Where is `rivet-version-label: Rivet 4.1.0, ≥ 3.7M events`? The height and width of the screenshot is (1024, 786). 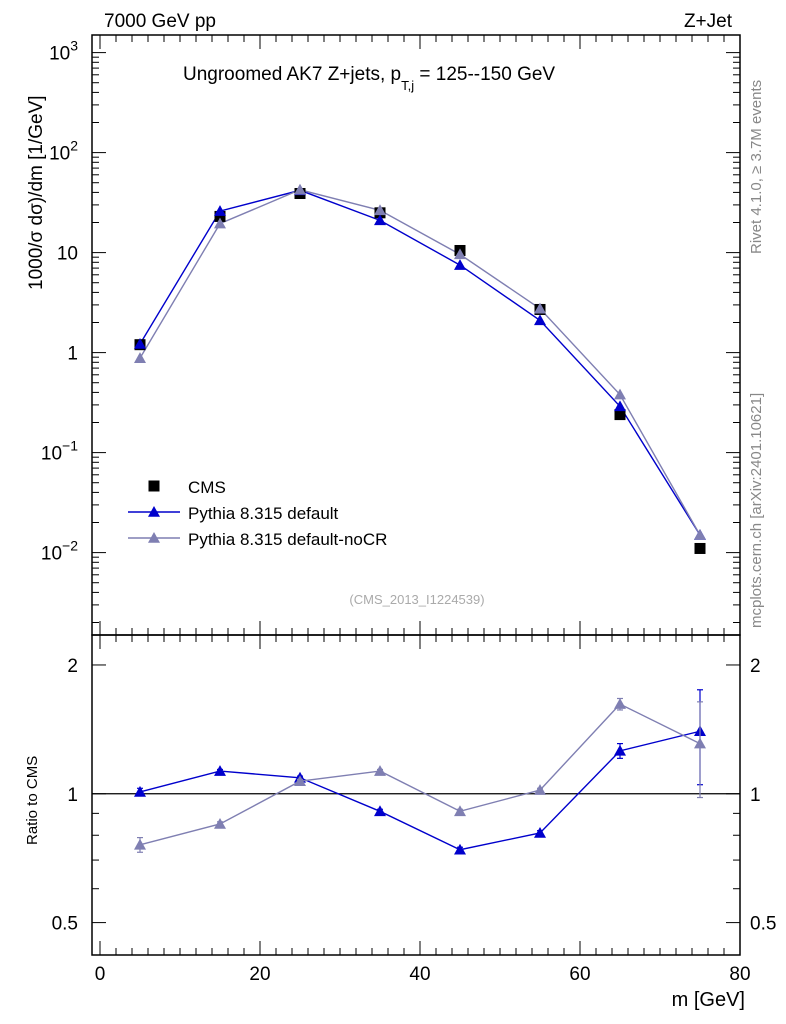
rivet-version-label: Rivet 4.1.0, ≥ 3.7M events is located at coordinates (756, 167).